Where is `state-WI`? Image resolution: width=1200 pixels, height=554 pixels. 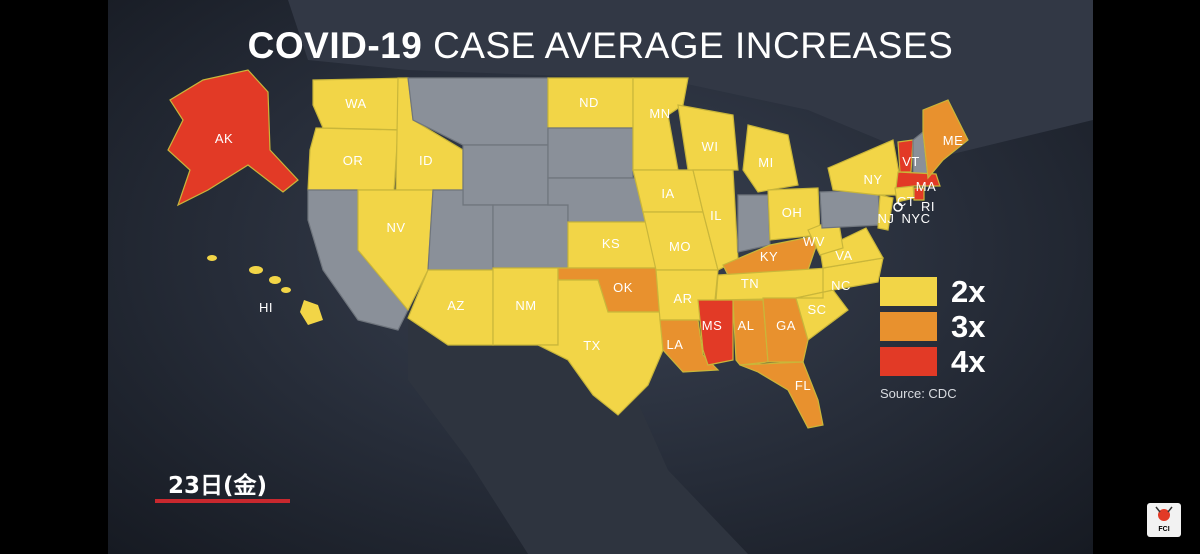
state-WI is located at coordinates (708, 137).